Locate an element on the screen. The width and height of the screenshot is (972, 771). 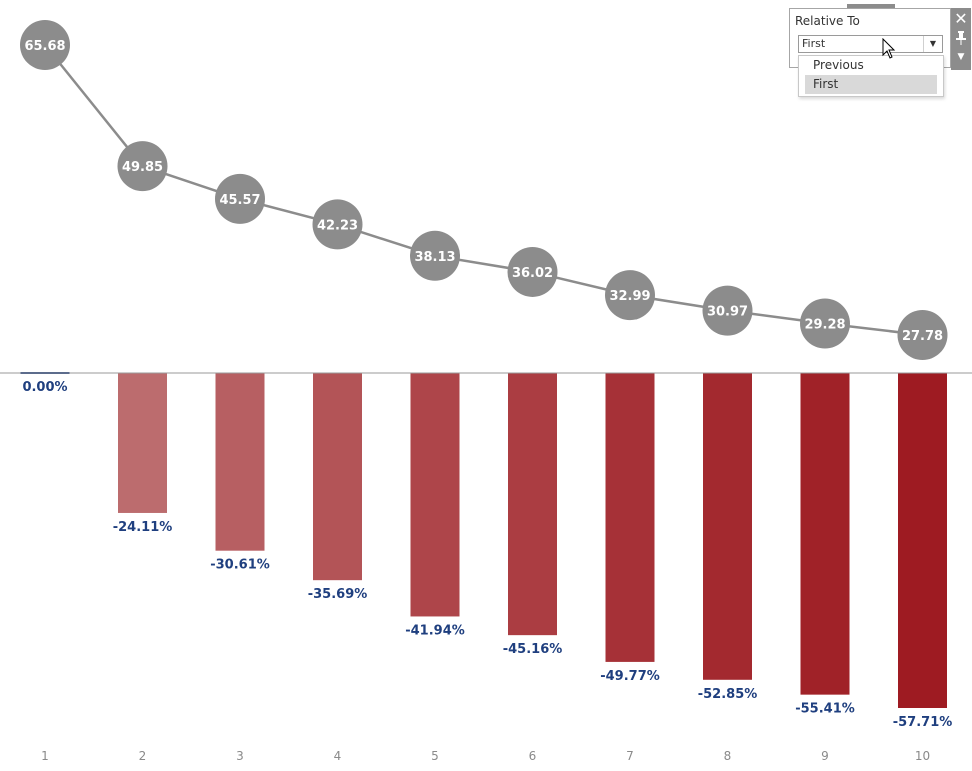
point-label: 32.99 is located at coordinates (629, 296).